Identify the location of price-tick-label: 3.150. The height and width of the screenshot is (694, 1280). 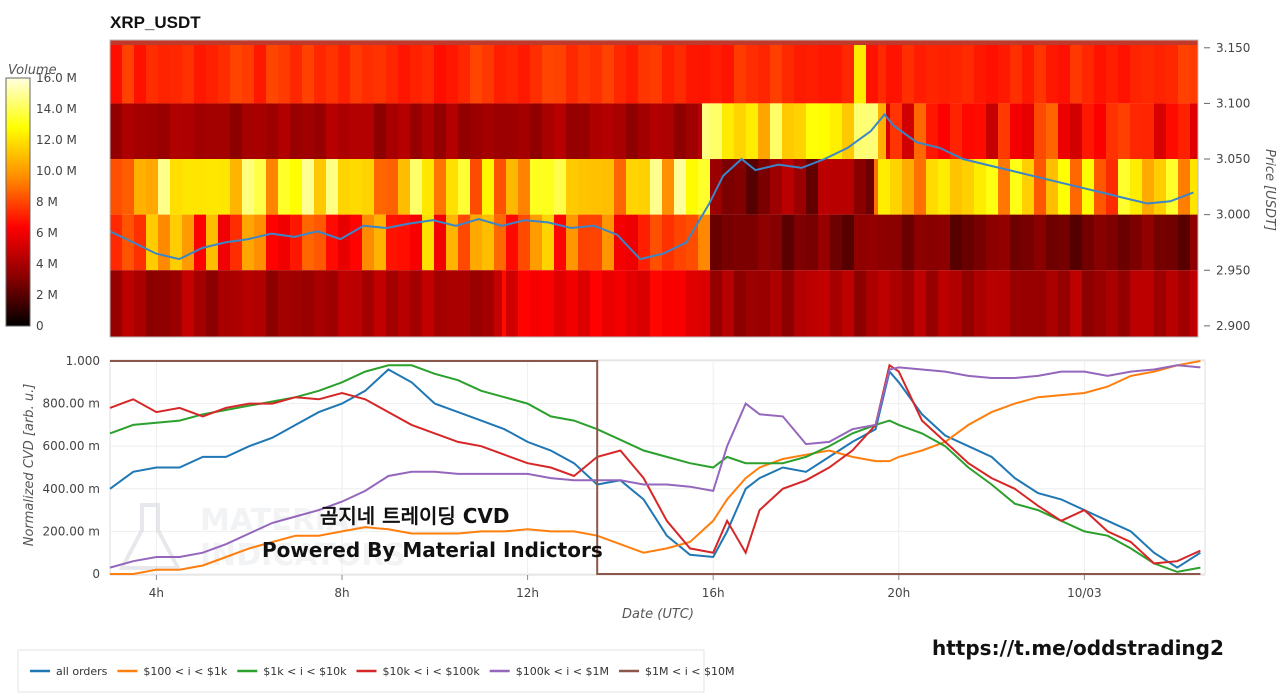
(1233, 48).